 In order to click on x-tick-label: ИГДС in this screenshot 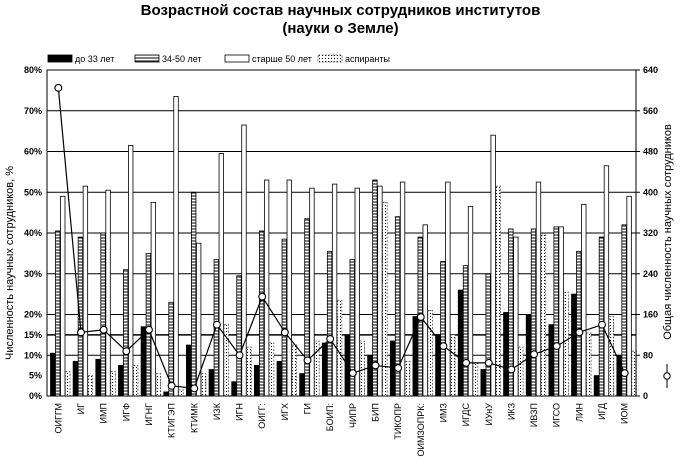, I will do `click(466, 415)`.